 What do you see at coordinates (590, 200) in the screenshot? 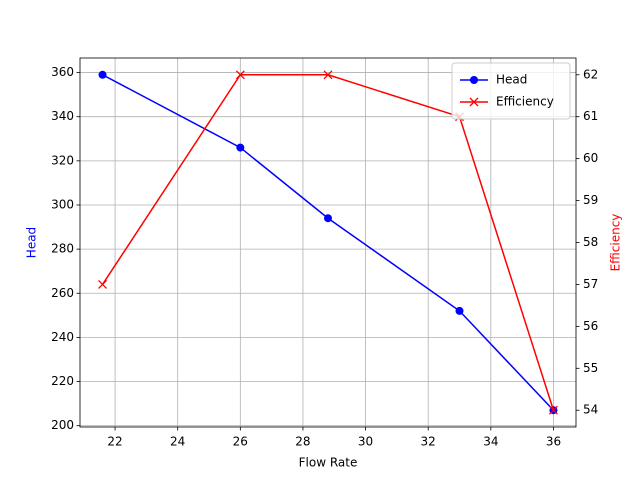
I see `y2-tick-label: 59` at bounding box center [590, 200].